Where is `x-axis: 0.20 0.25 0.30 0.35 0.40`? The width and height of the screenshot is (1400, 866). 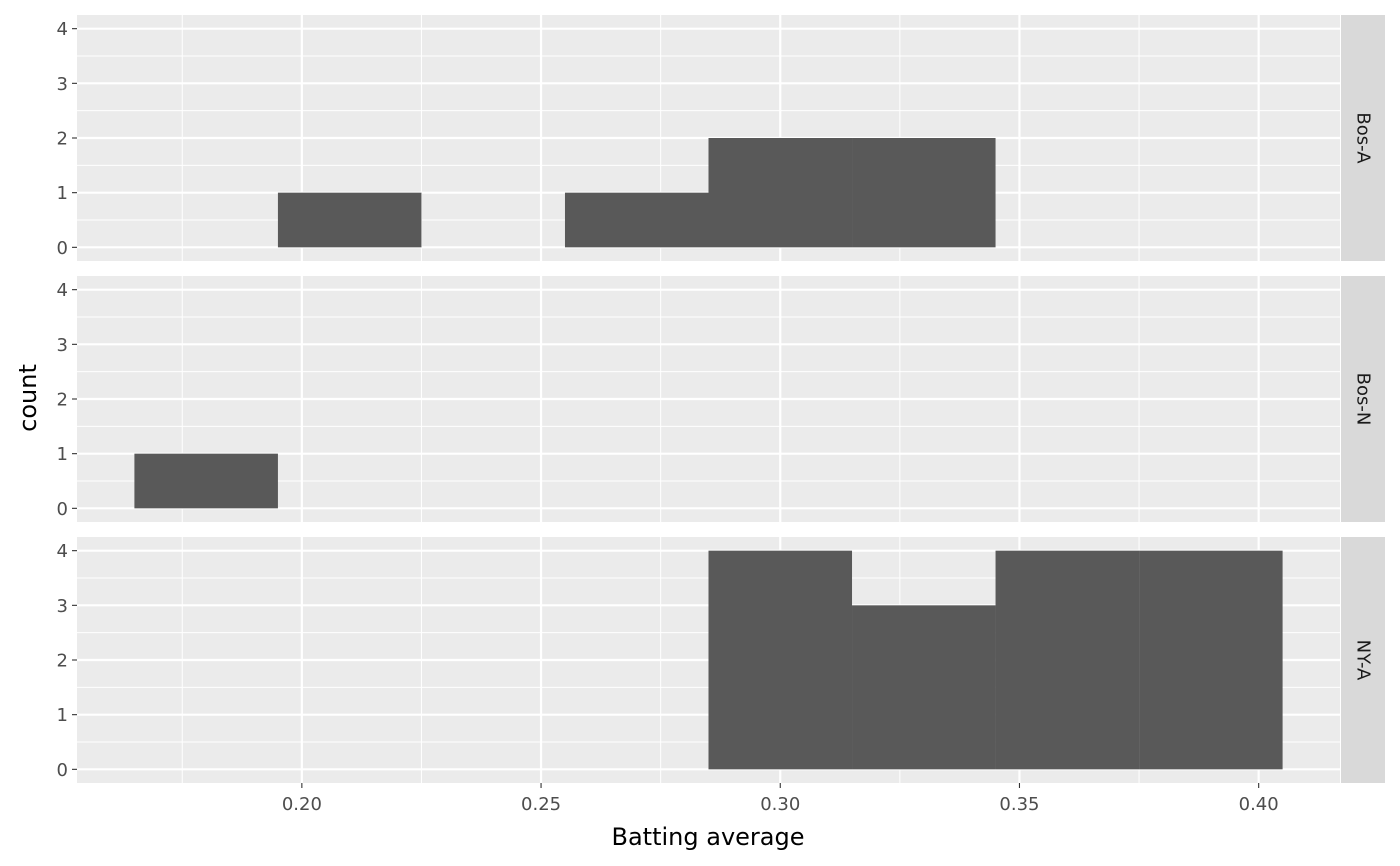 x-axis: 0.20 0.25 0.30 0.35 0.40 is located at coordinates (780, 799).